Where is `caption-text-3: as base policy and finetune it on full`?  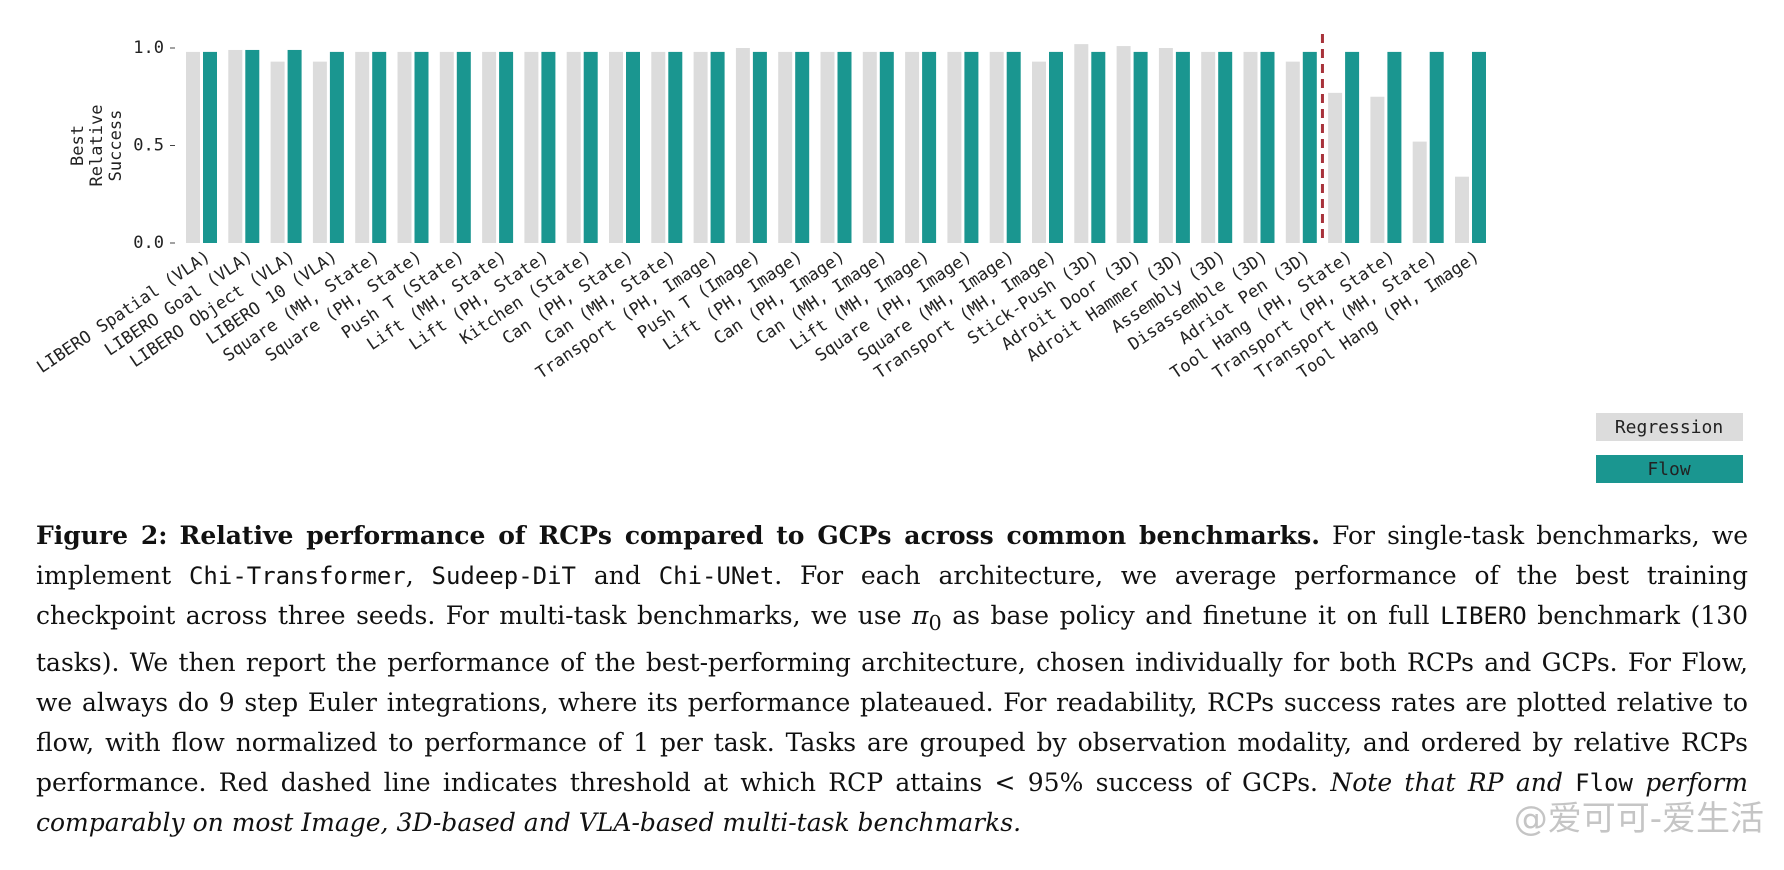 caption-text-3: as base policy and finetune it on full is located at coordinates (1191, 615).